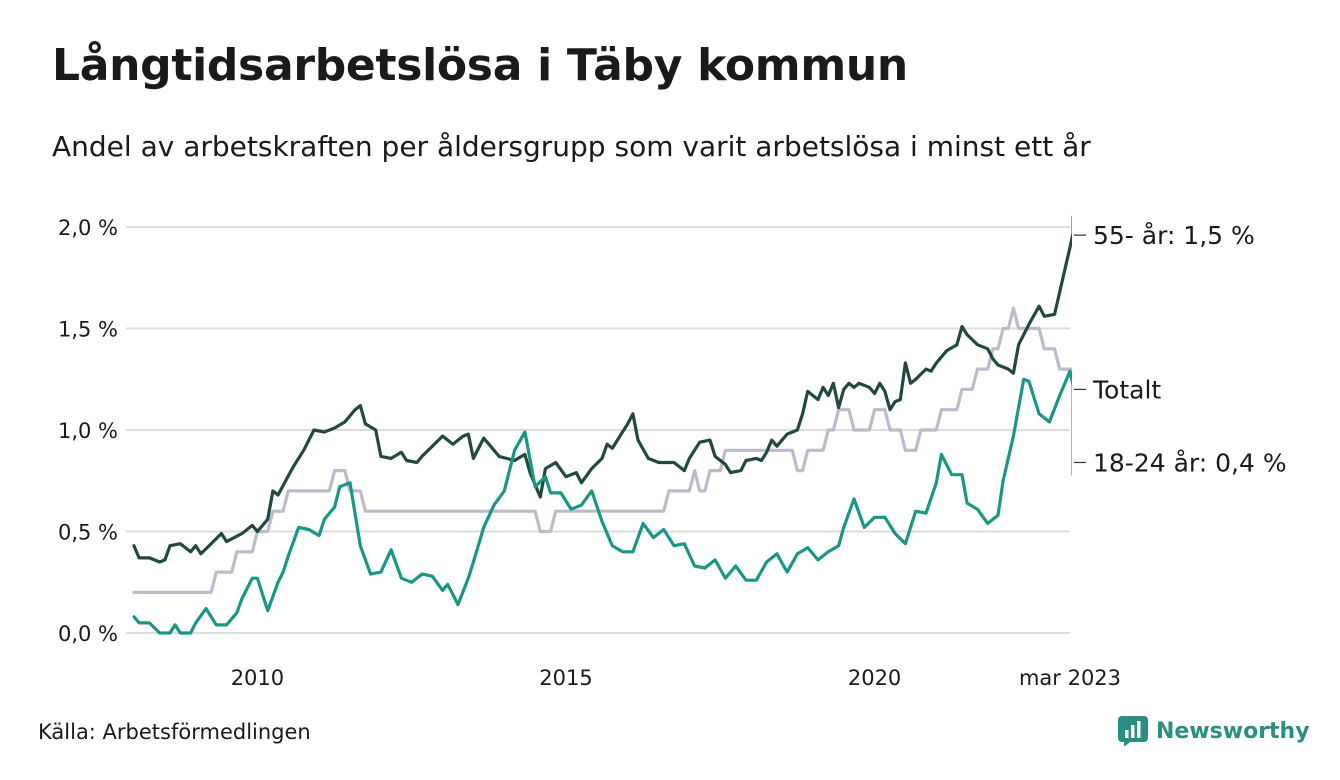 The height and width of the screenshot is (780, 1340). What do you see at coordinates (1126, 389) in the screenshot?
I see `end-label-total: Totalt` at bounding box center [1126, 389].